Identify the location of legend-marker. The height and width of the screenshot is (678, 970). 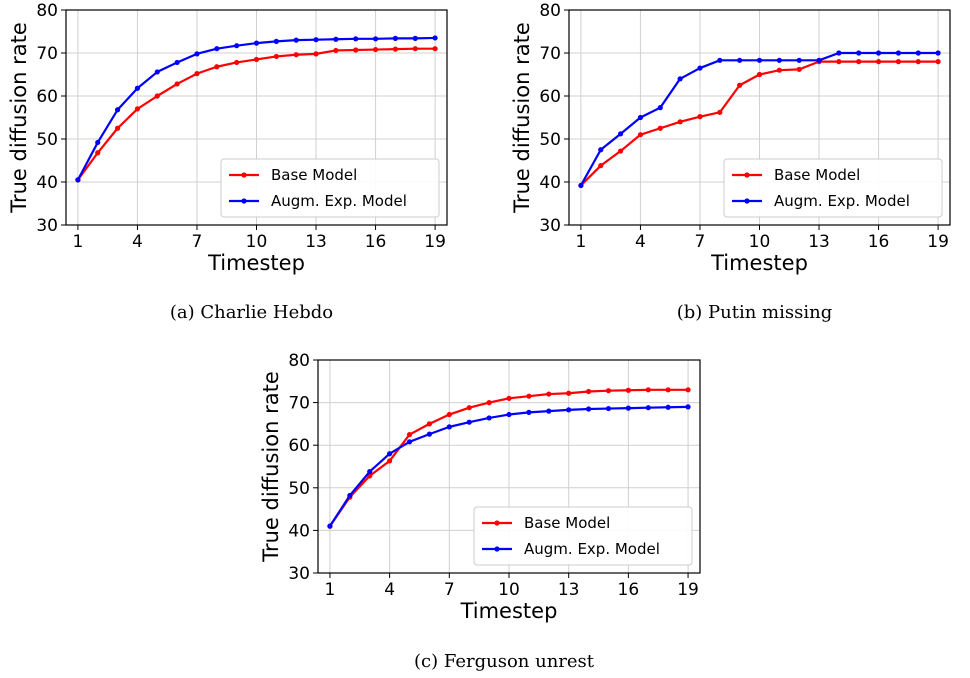
(244, 175).